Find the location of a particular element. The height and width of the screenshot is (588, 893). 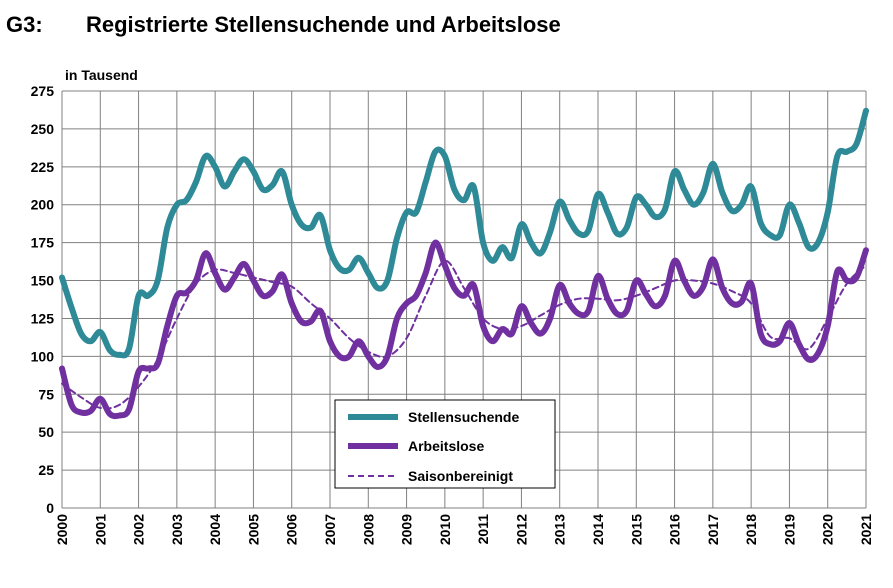

x-tick-label: 2018 is located at coordinates (751, 529).